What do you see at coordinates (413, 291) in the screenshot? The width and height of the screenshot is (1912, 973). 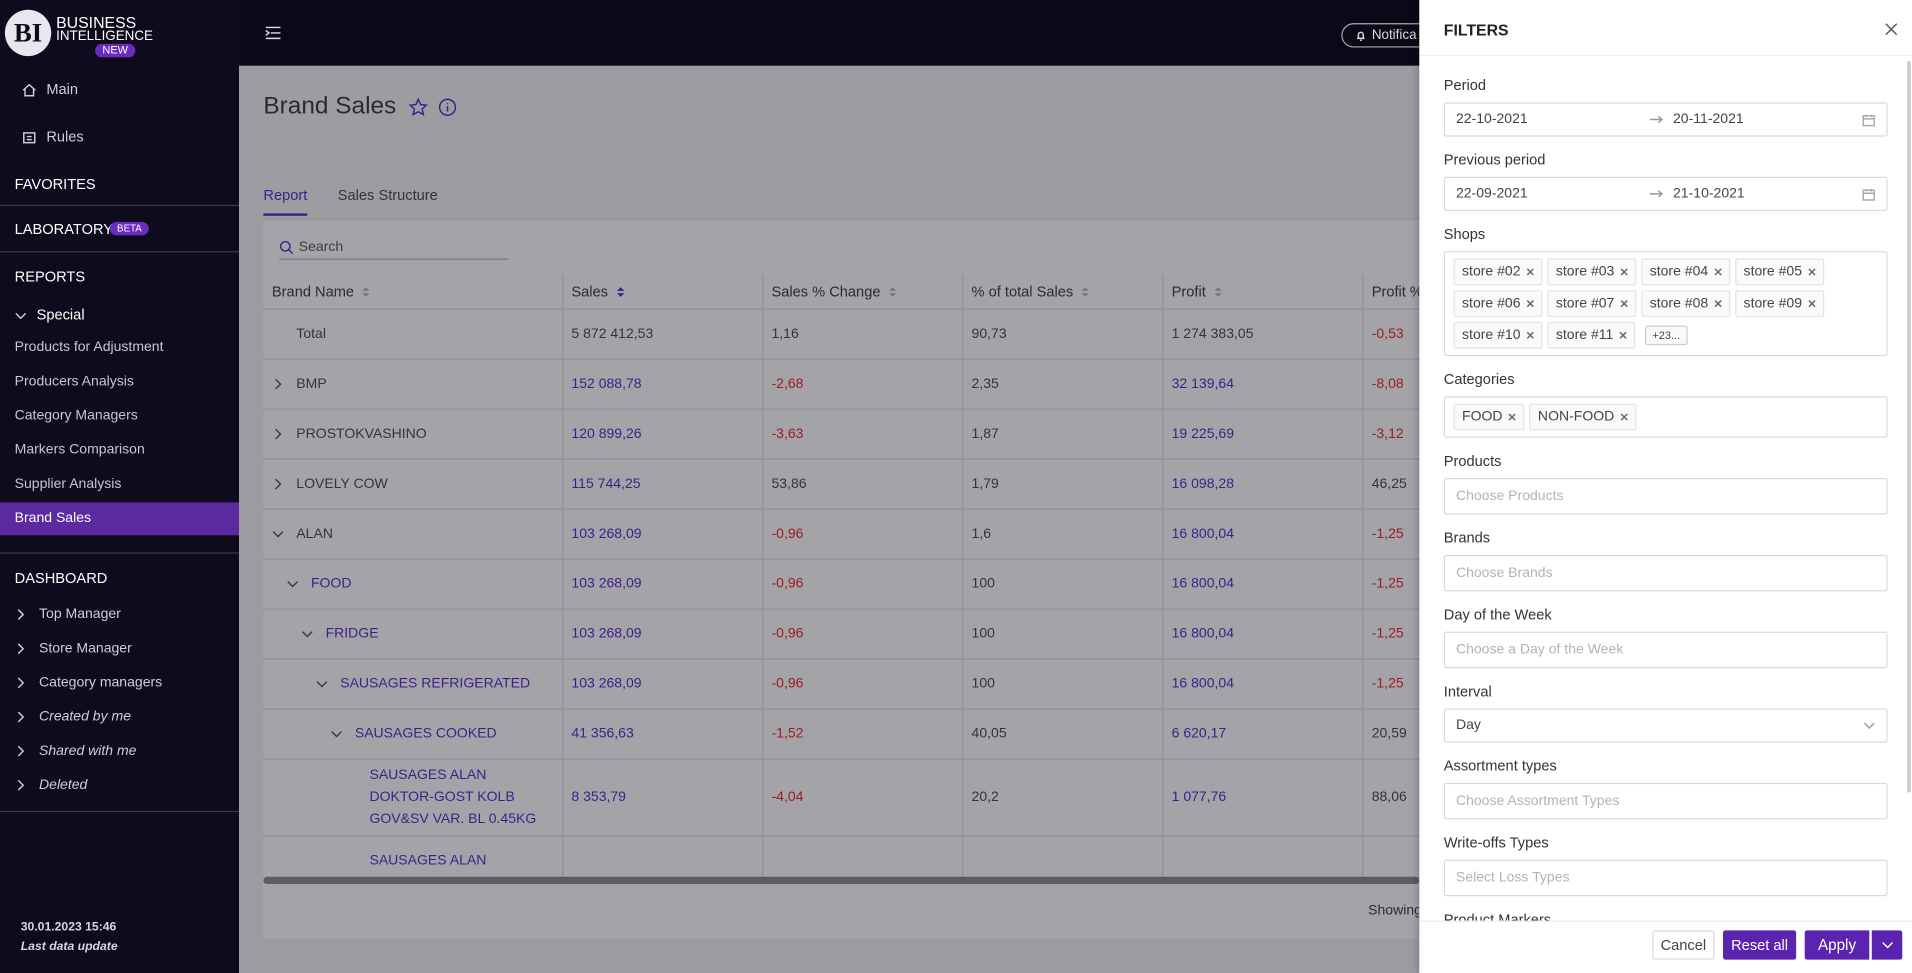 I see `column-header: Brand Name` at bounding box center [413, 291].